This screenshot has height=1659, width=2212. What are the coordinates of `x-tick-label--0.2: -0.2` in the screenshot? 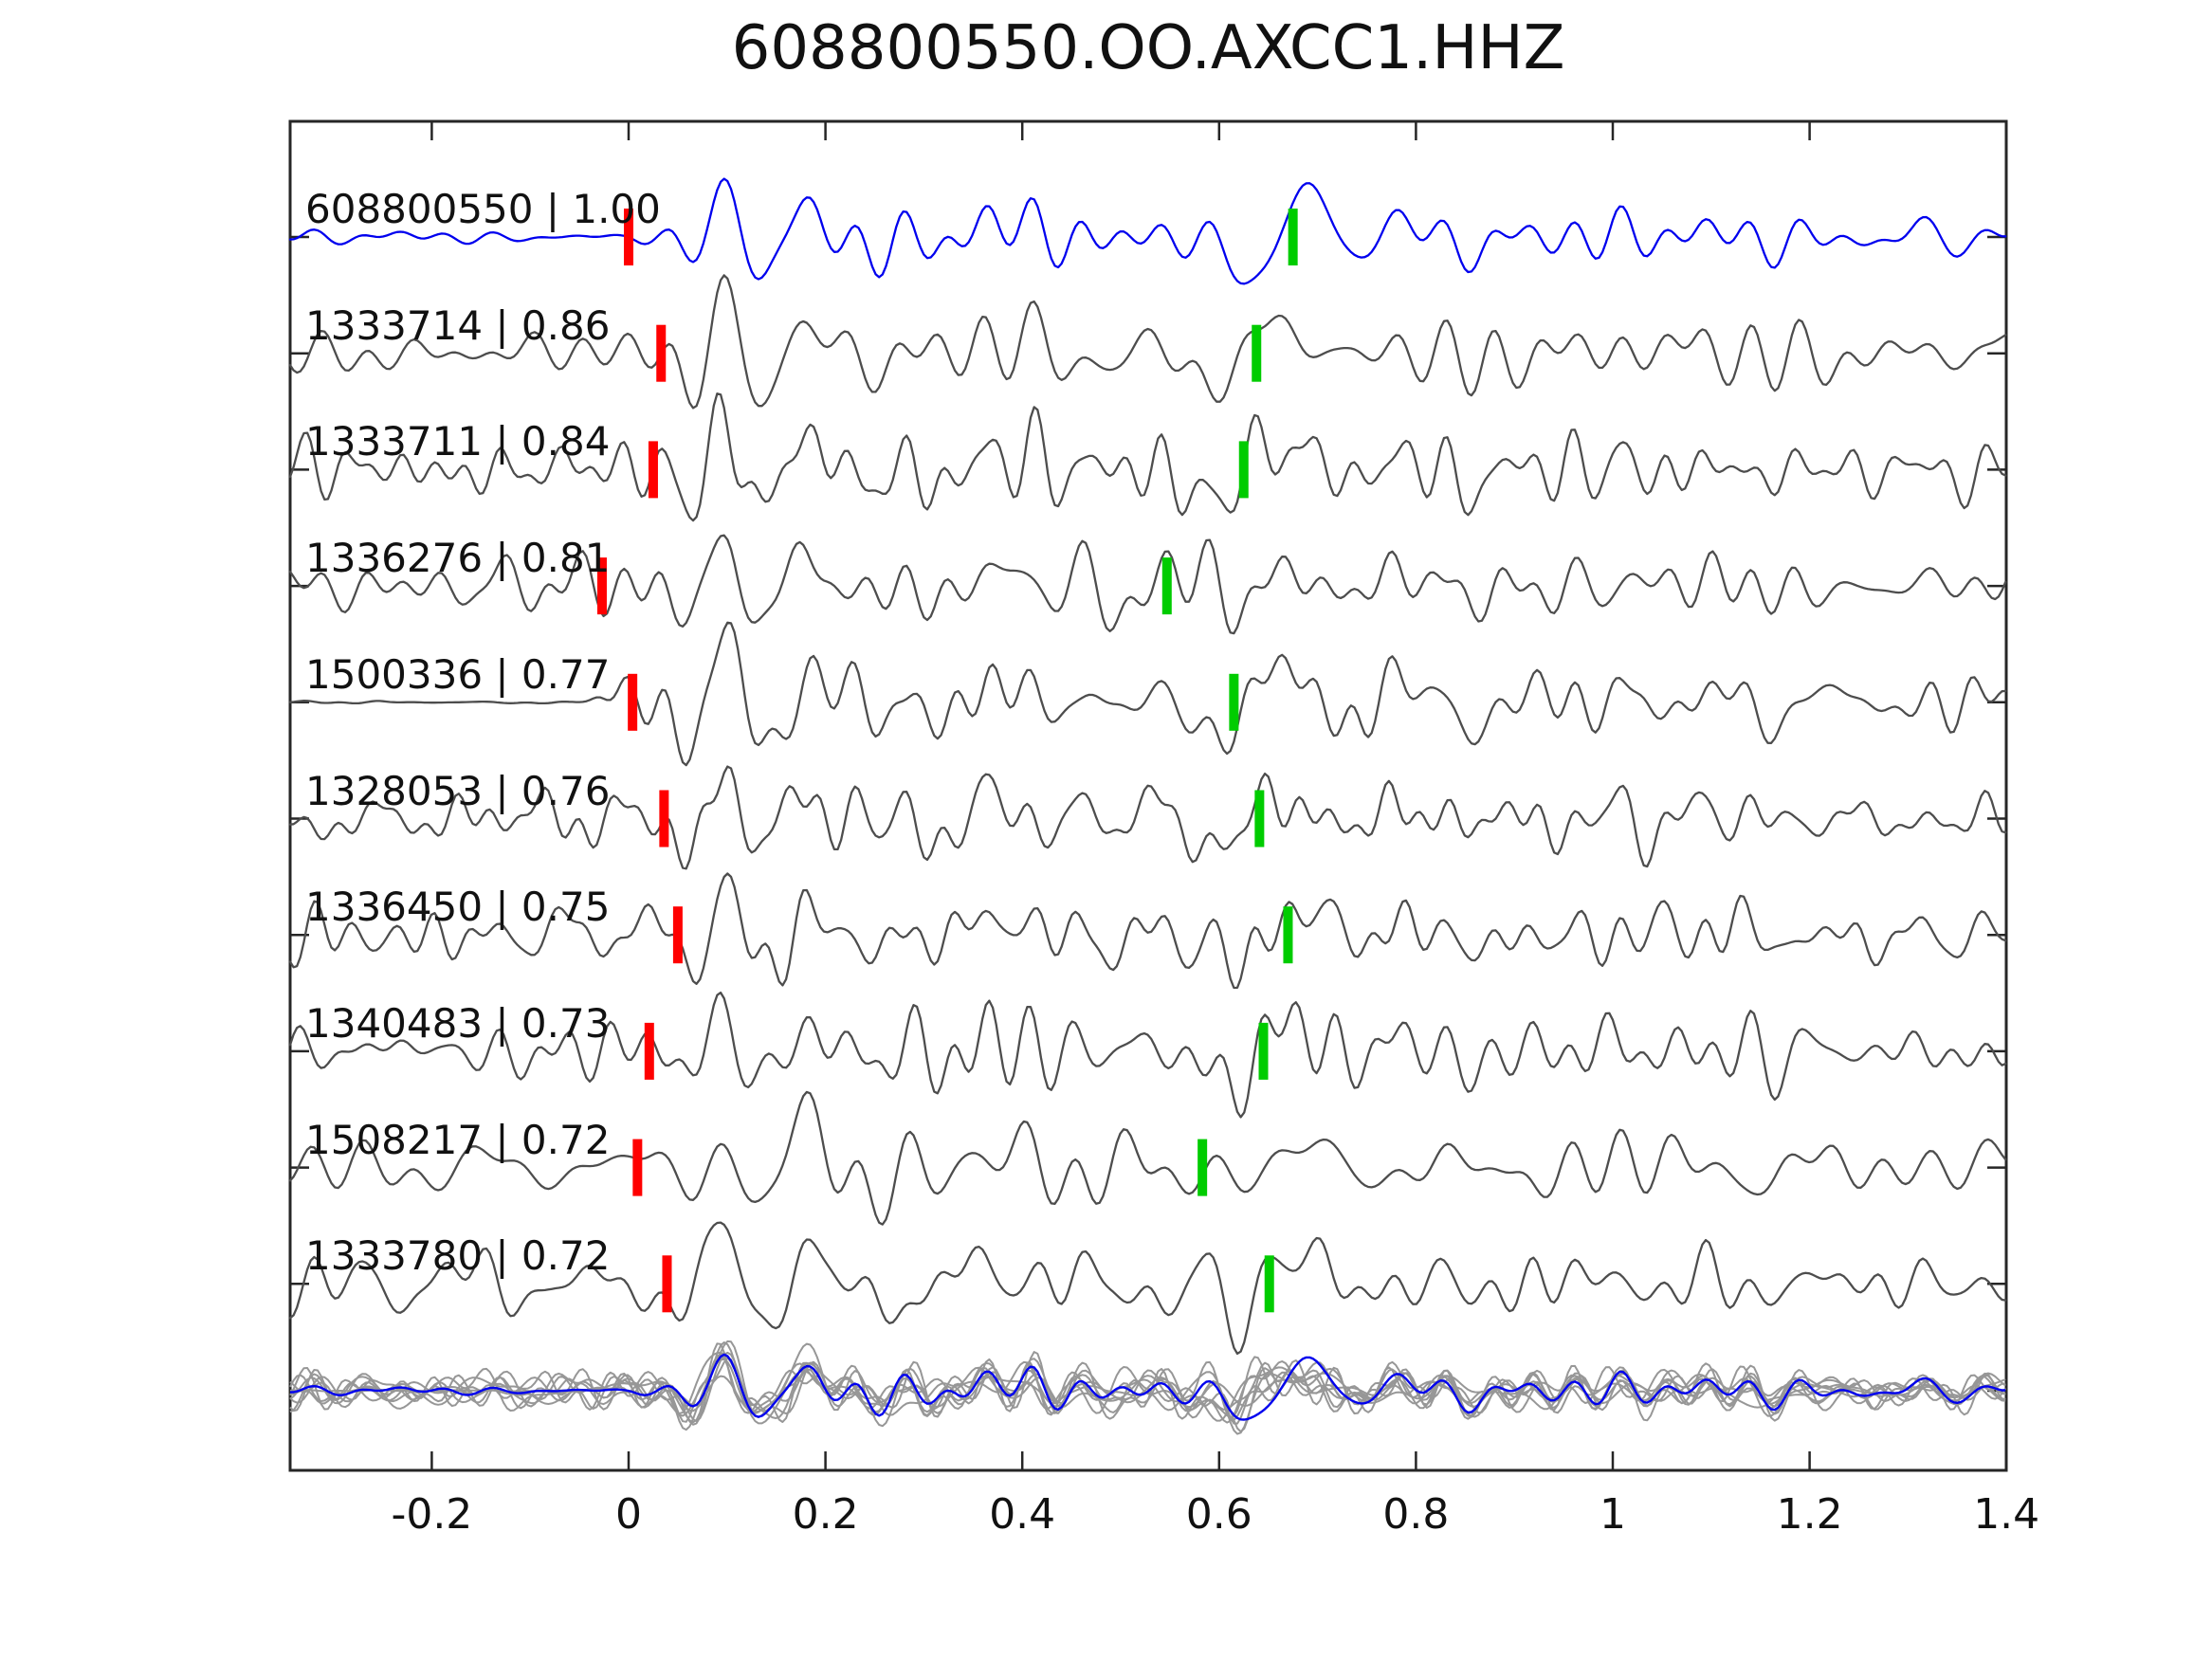 It's located at (432, 1514).